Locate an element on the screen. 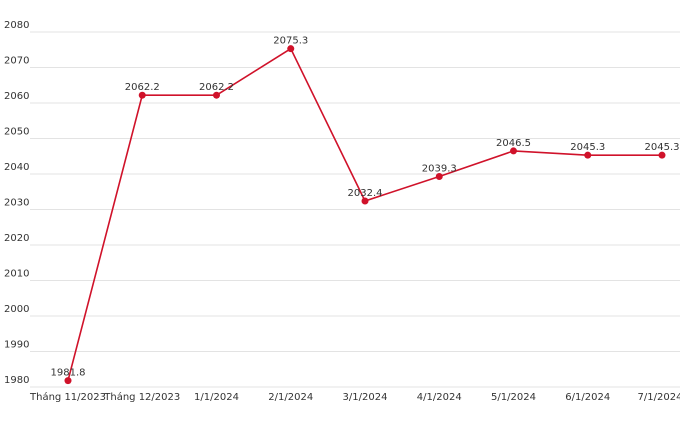 The height and width of the screenshot is (423, 680). x-tick-label: 1/1/2024 is located at coordinates (216, 397).